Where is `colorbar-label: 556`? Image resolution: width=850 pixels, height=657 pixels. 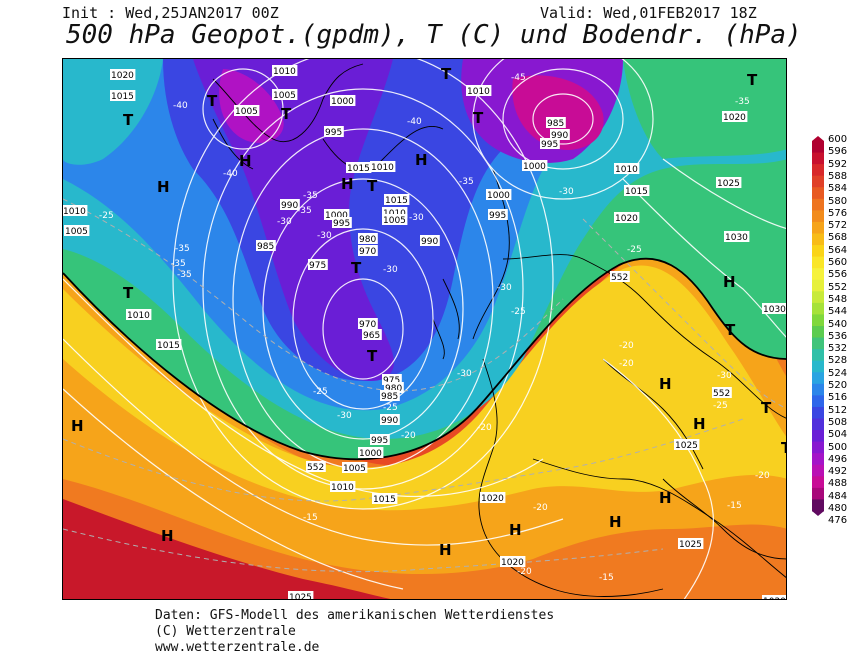 colorbar-label: 556 is located at coordinates (838, 275).